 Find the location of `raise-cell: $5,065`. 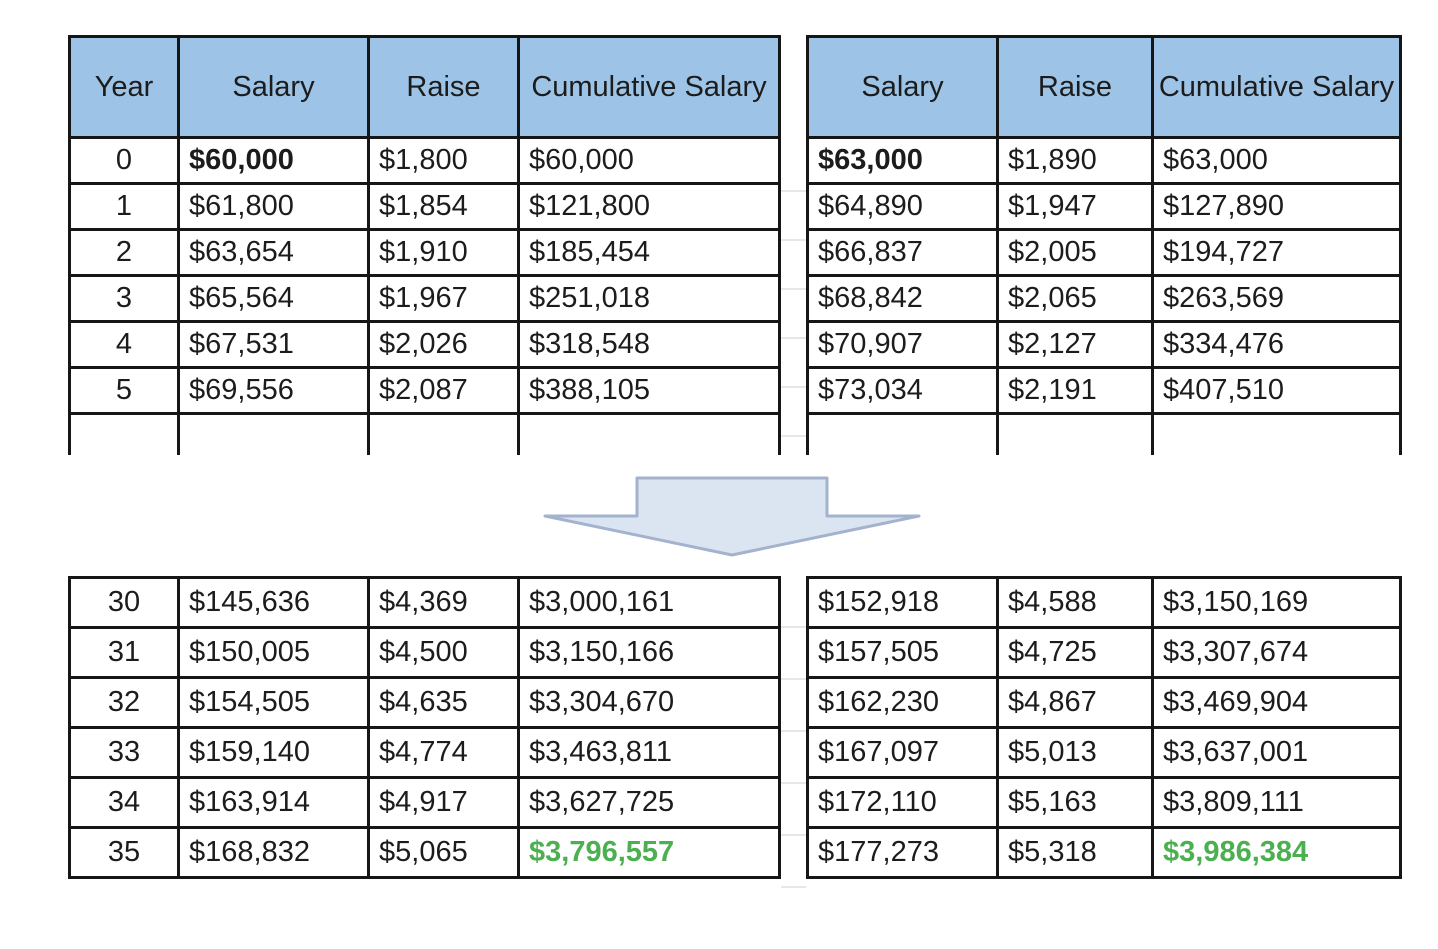

raise-cell: $5,065 is located at coordinates (443, 852).